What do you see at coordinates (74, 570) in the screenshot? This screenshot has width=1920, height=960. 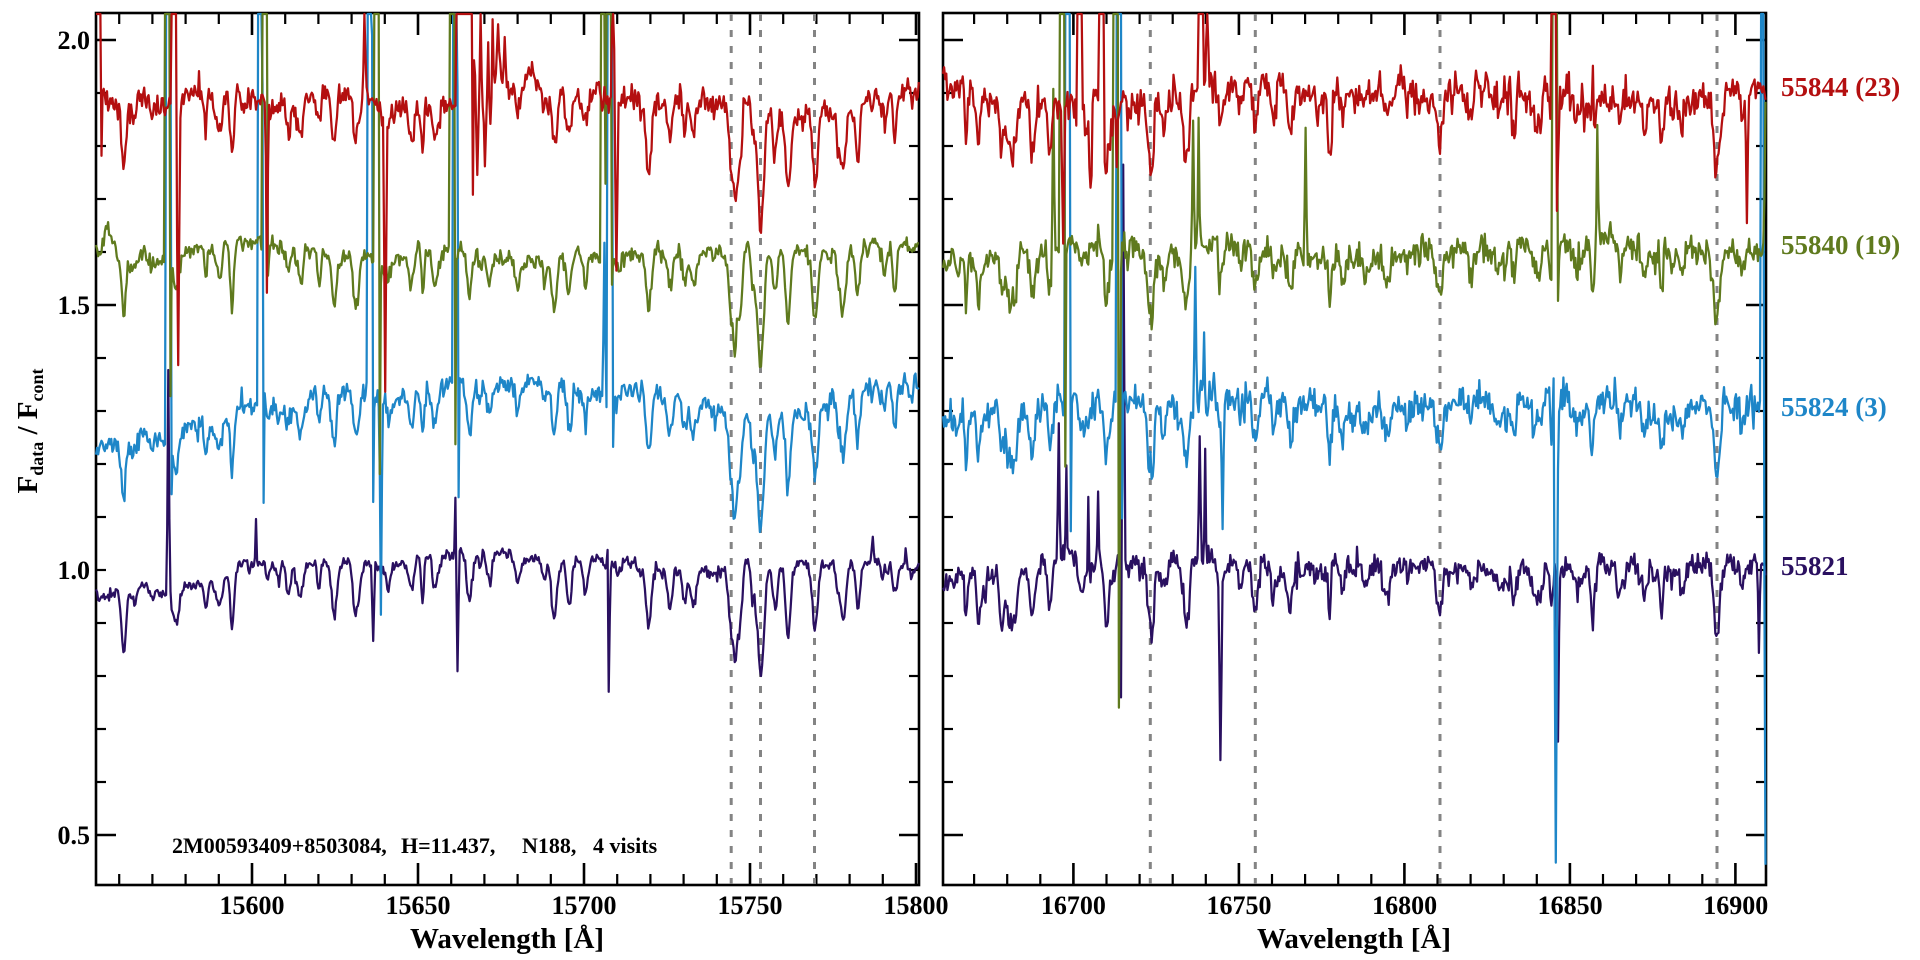 I see `svg-text: 1.0` at bounding box center [74, 570].